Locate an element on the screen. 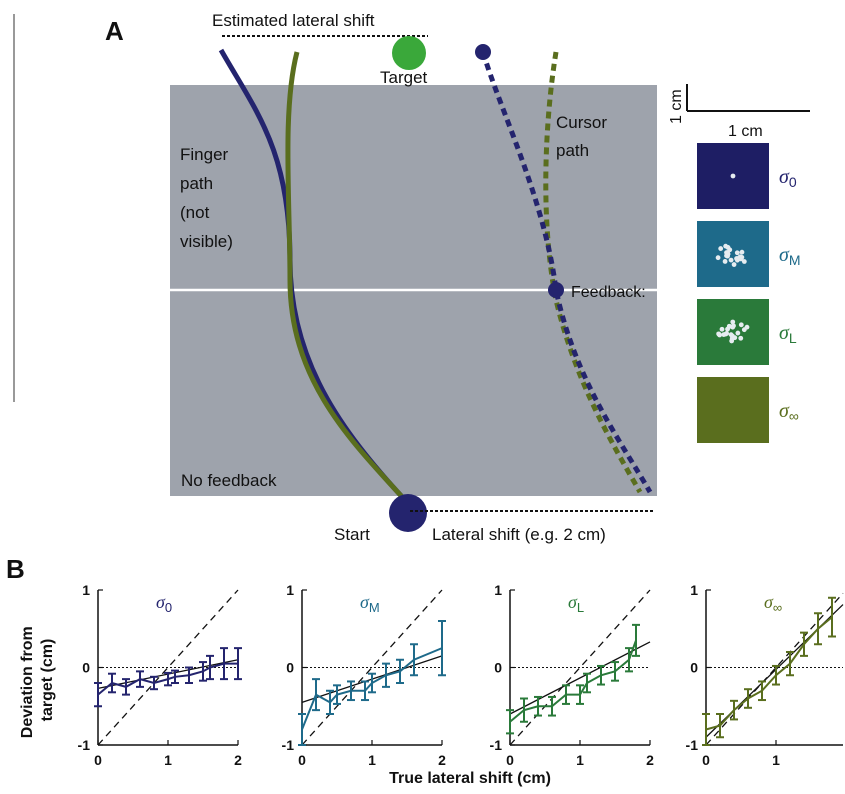 The image size is (845, 794). legend-label-1: σM is located at coordinates (790, 256).